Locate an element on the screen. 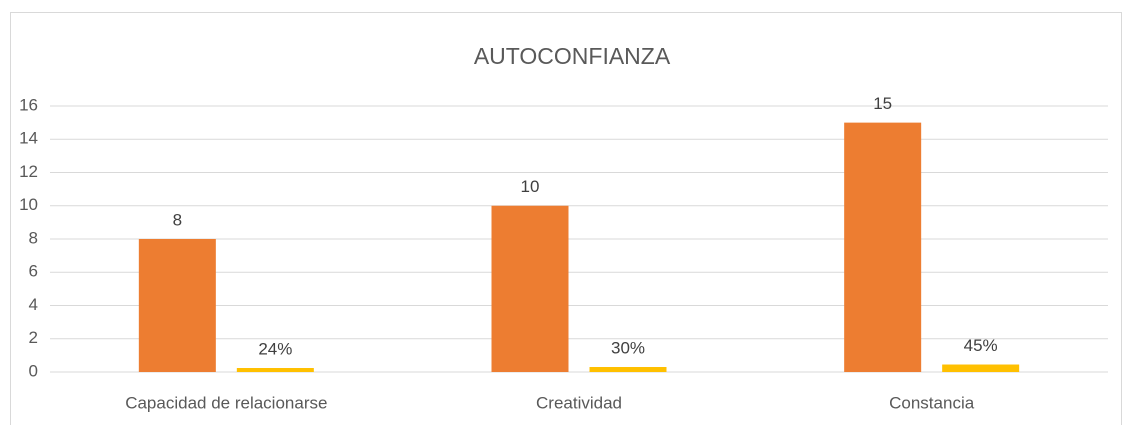 Image resolution: width=1124 pixels, height=425 pixels. data-label: 45% is located at coordinates (981, 345).